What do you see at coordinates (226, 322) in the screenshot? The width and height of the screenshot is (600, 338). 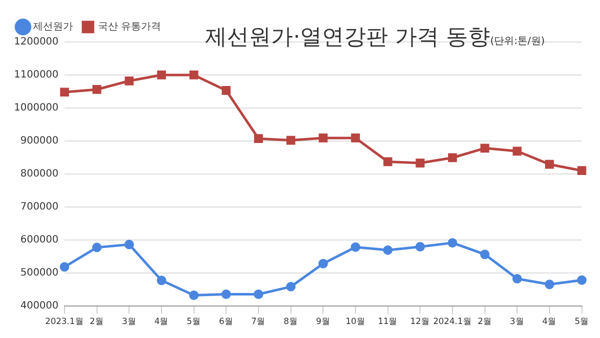 I see `x-tick-label: 6월` at bounding box center [226, 322].